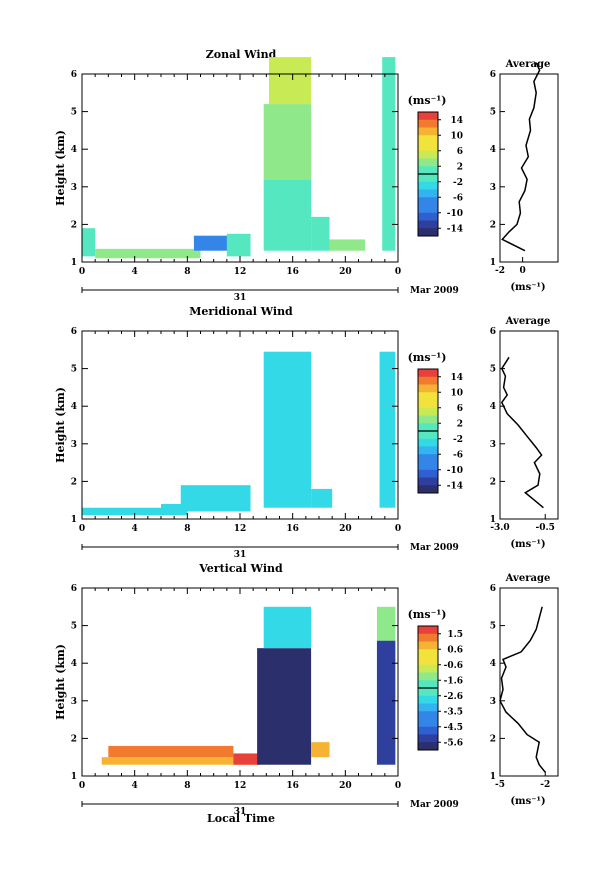 The height and width of the screenshot is (873, 615). Describe the element at coordinates (434, 548) in the screenshot. I see `date-month: Mar 2009` at that location.